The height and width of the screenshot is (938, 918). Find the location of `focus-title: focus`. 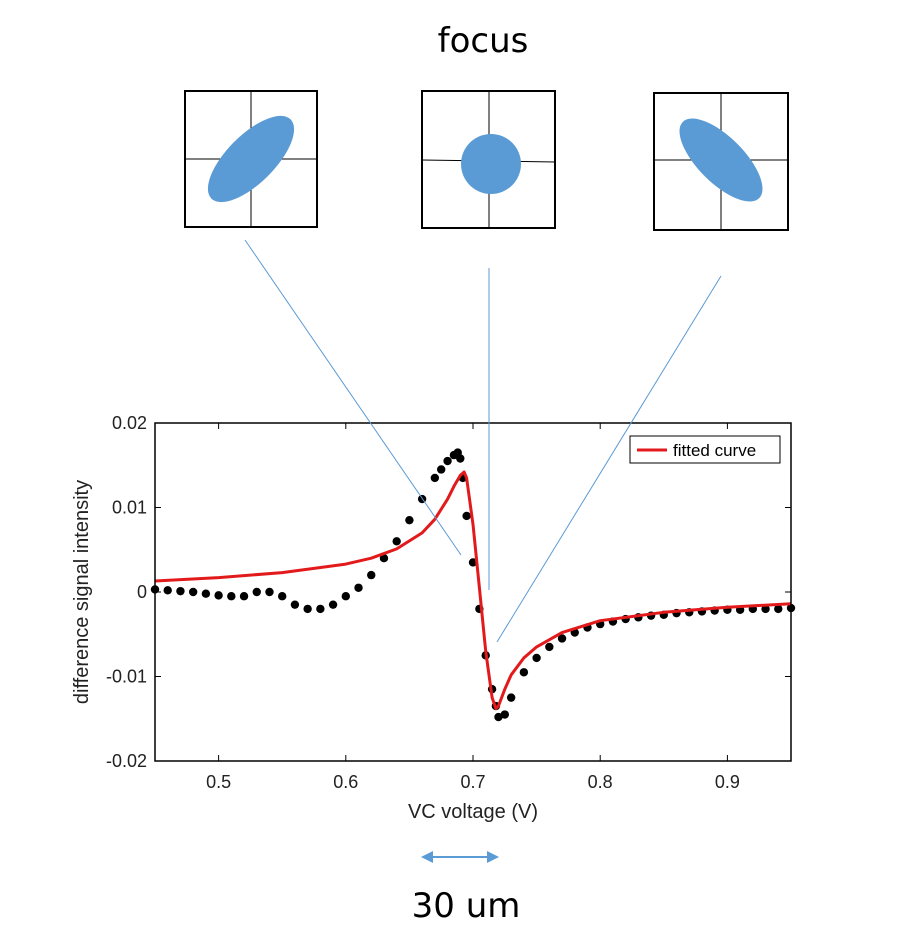

focus-title: focus is located at coordinates (483, 41).